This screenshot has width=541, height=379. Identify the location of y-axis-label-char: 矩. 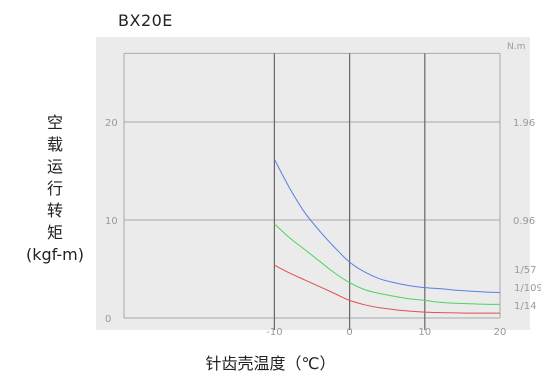
(54, 232).